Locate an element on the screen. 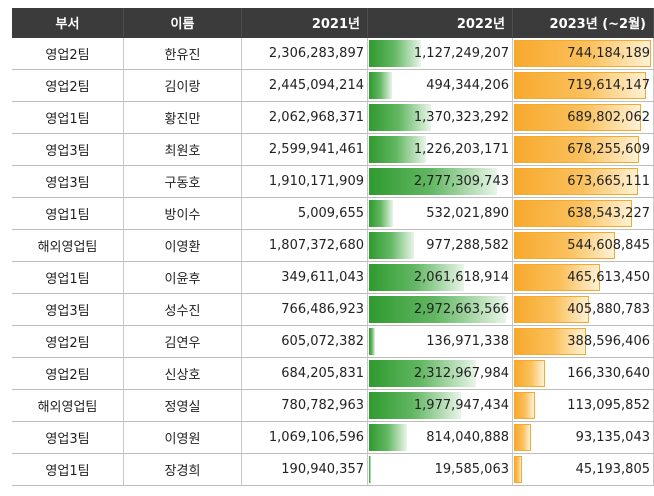 The width and height of the screenshot is (654, 496). cell-2023: 673,665,111 is located at coordinates (583, 181).